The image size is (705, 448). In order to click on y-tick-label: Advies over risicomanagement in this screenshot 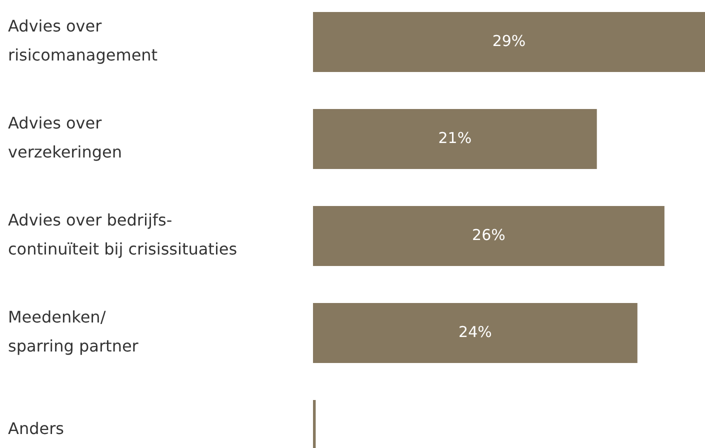, I will do `click(83, 40)`.